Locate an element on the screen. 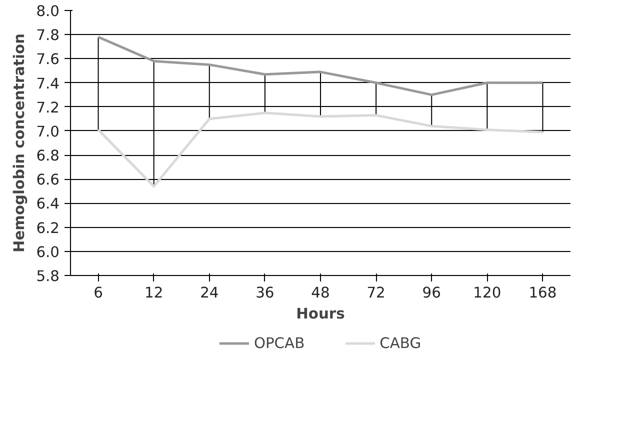  x-tick-label: 168 is located at coordinates (542, 293).